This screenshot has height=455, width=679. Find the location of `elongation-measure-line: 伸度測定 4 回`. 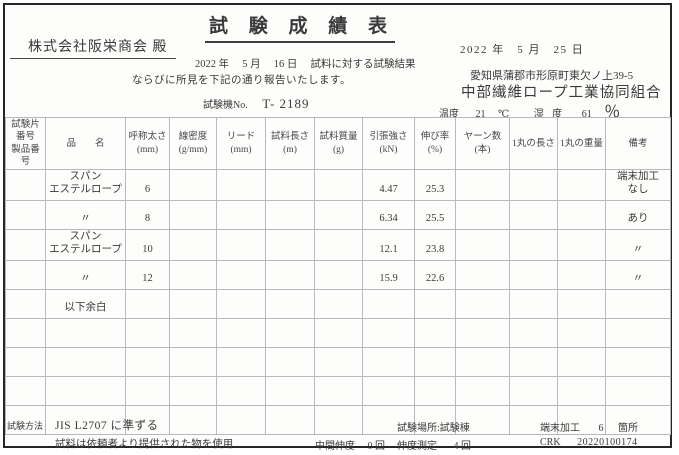

elongation-measure-line: 伸度測定 4 回 is located at coordinates (434, 444).